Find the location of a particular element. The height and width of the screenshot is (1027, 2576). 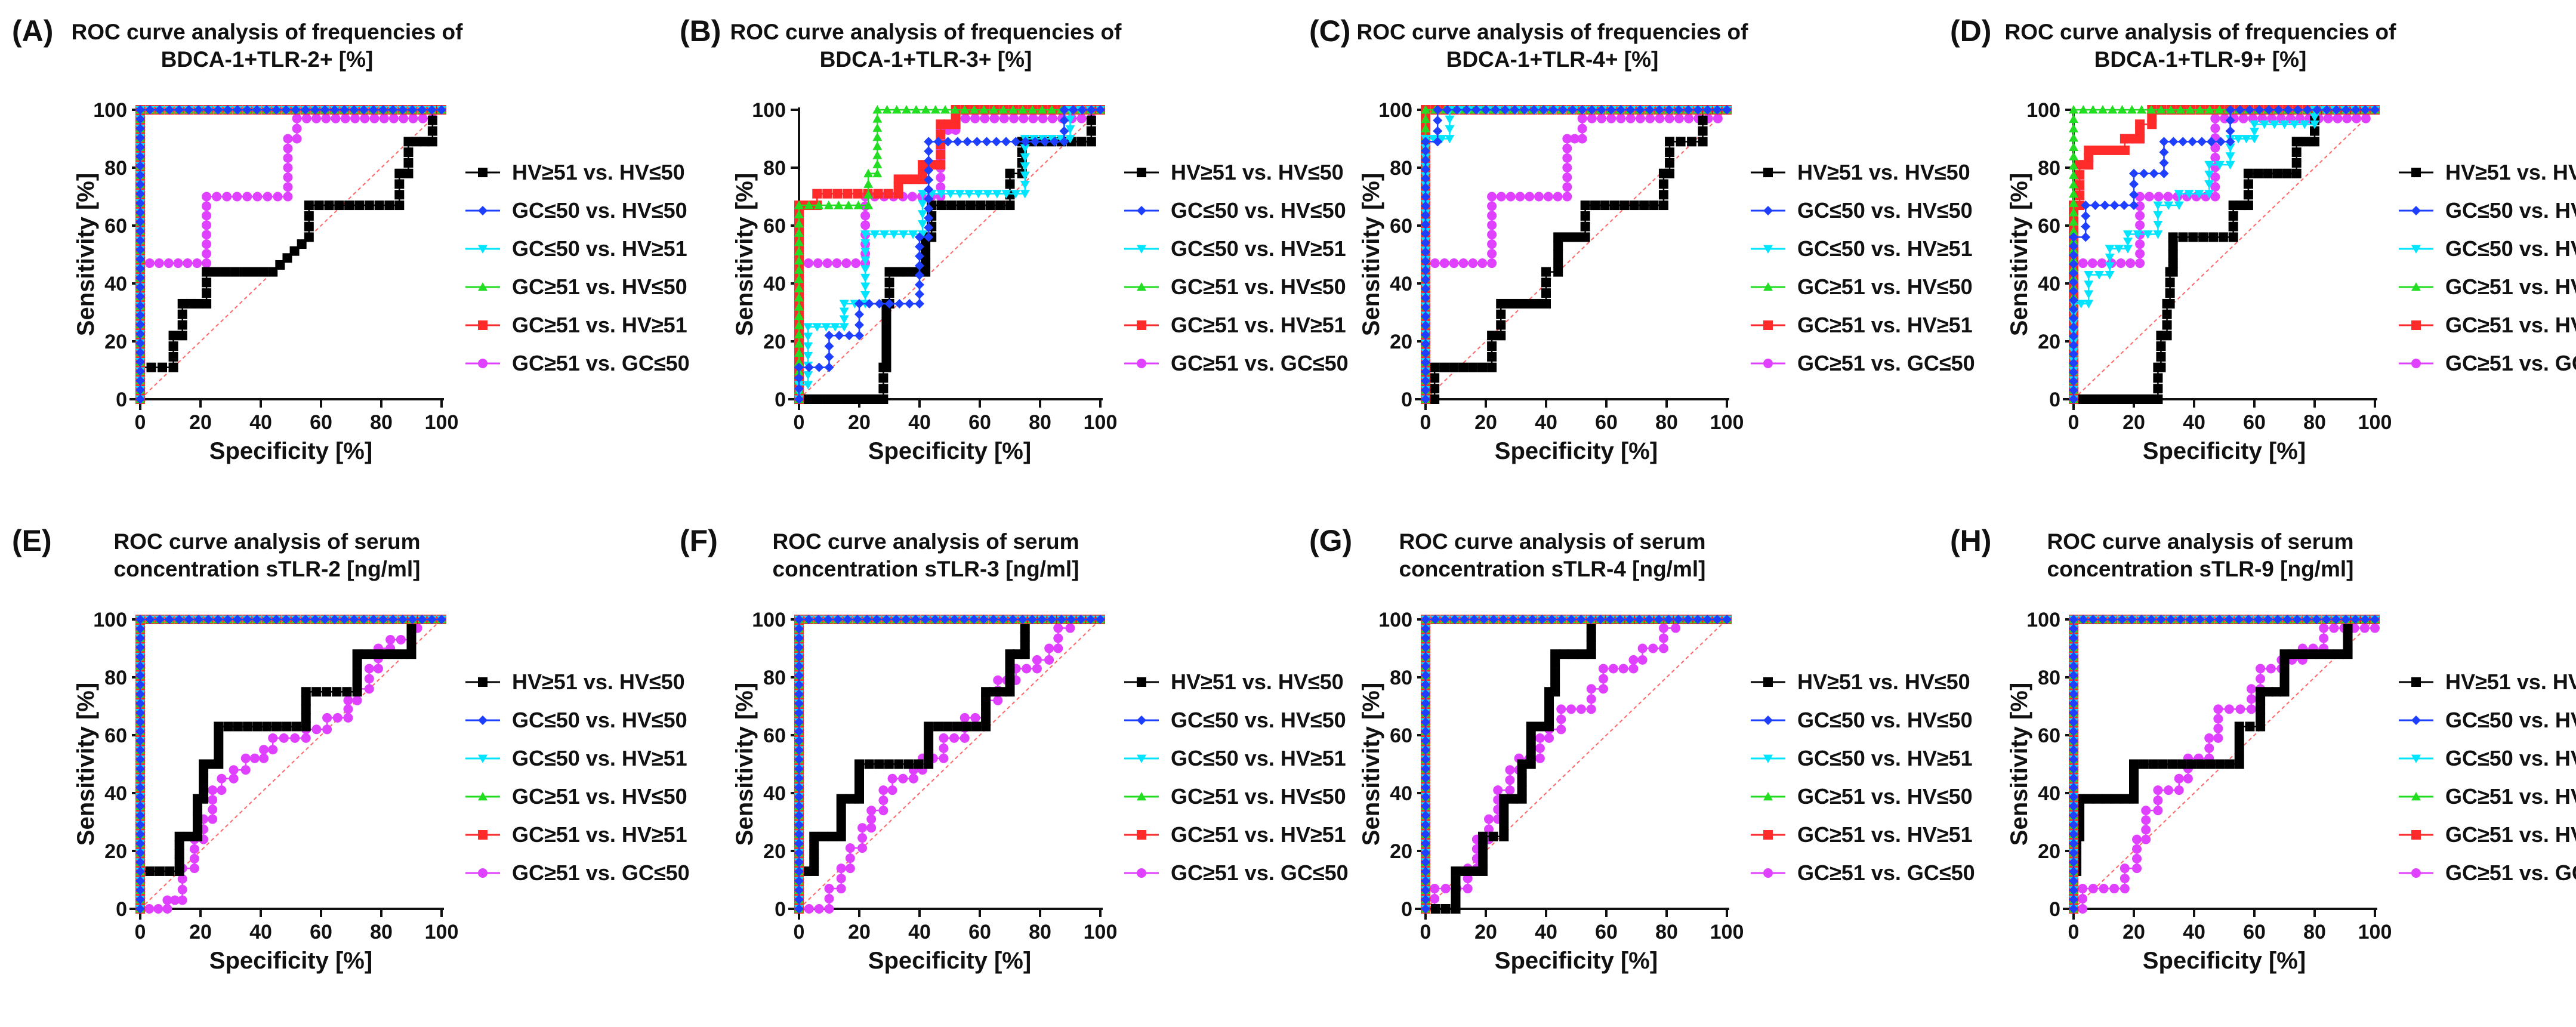

reference-diagonal is located at coordinates (2224, 764).